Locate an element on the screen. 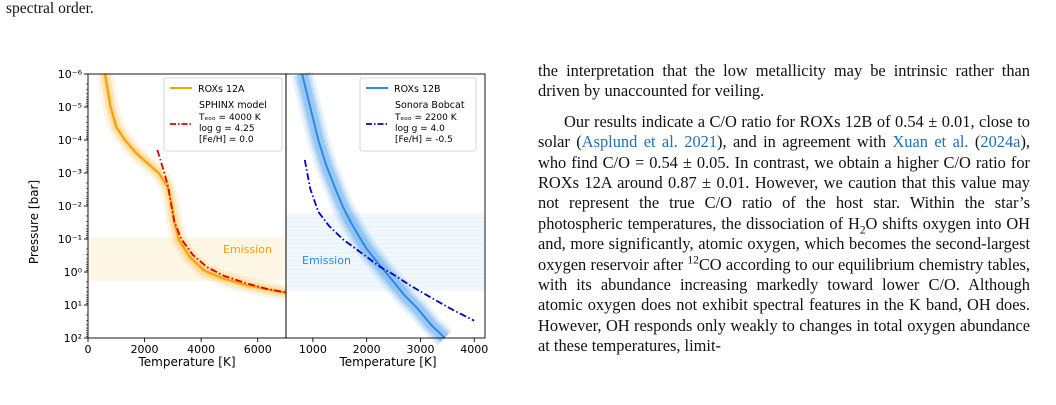 The image size is (1056, 405). y-axis-label: Pressure [bar] is located at coordinates (34, 222).